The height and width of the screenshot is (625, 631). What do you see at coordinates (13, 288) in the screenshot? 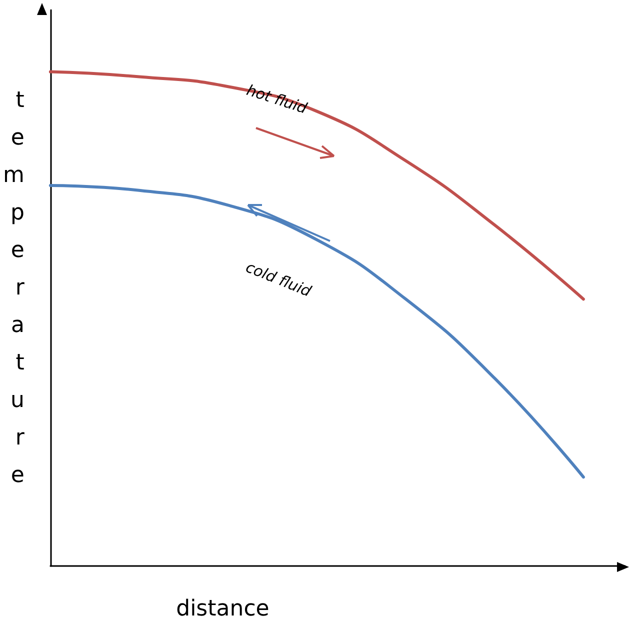
I see `text: temperature` at bounding box center [13, 288].